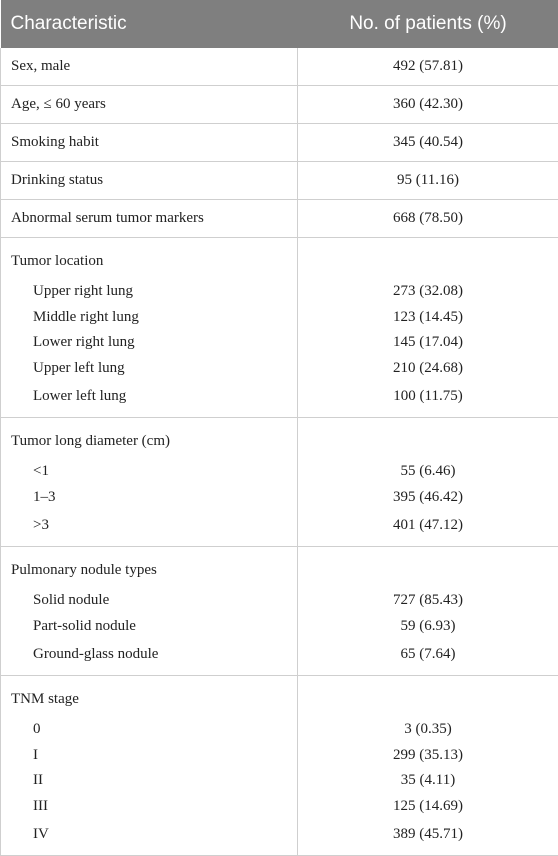  What do you see at coordinates (428, 498) in the screenshot?
I see `group-item-value: 395 (46.42)` at bounding box center [428, 498].